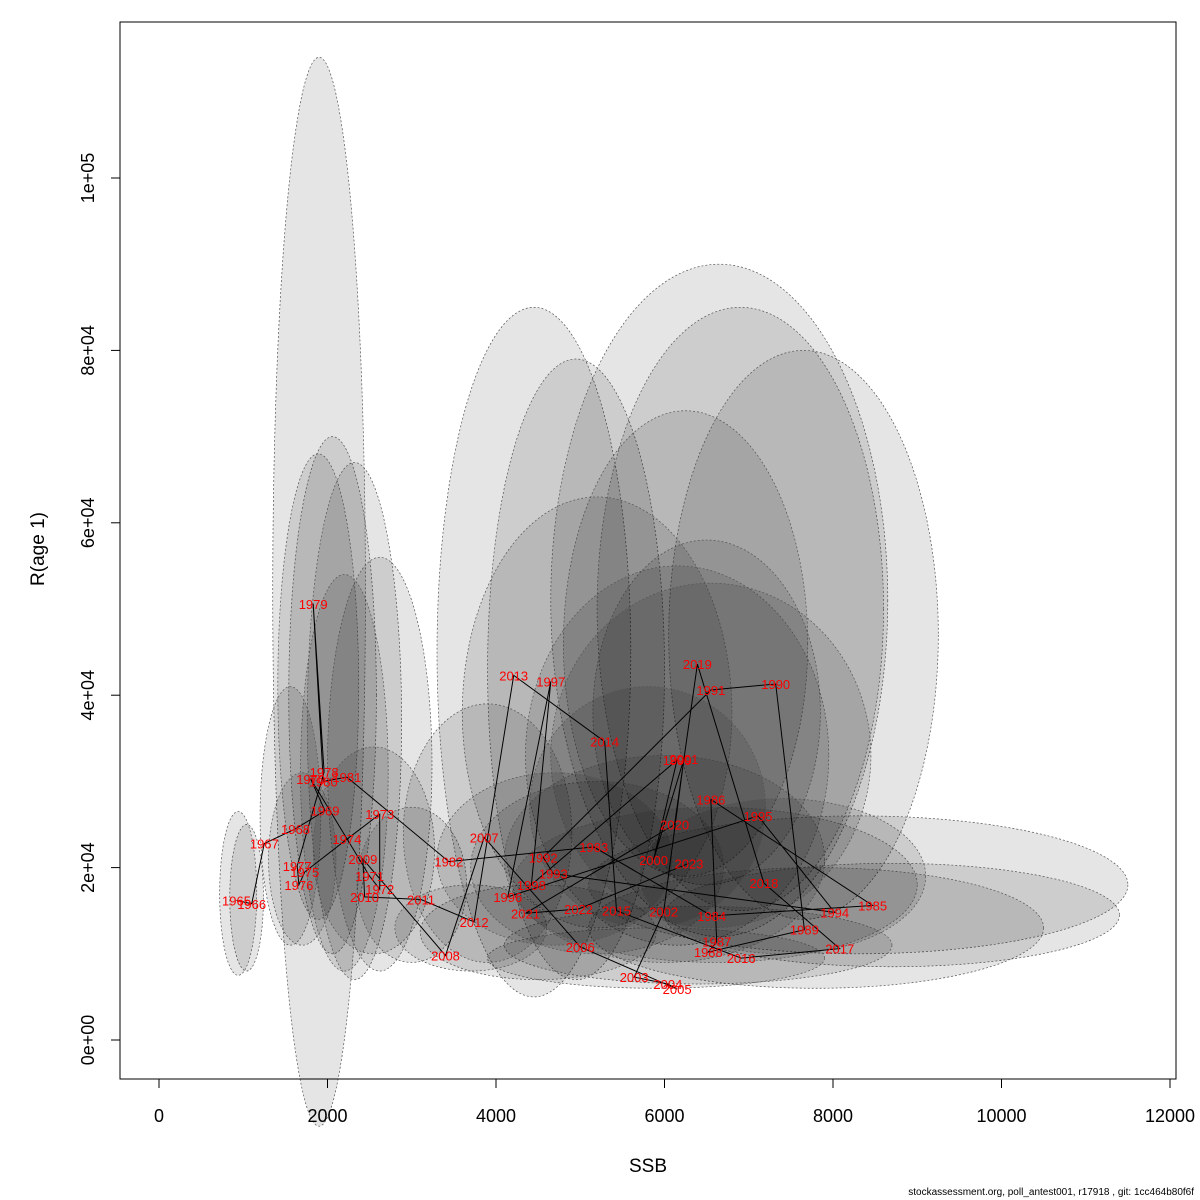 This screenshot has width=1200, height=1200. I want to click on year-label: 1991, so click(710, 690).